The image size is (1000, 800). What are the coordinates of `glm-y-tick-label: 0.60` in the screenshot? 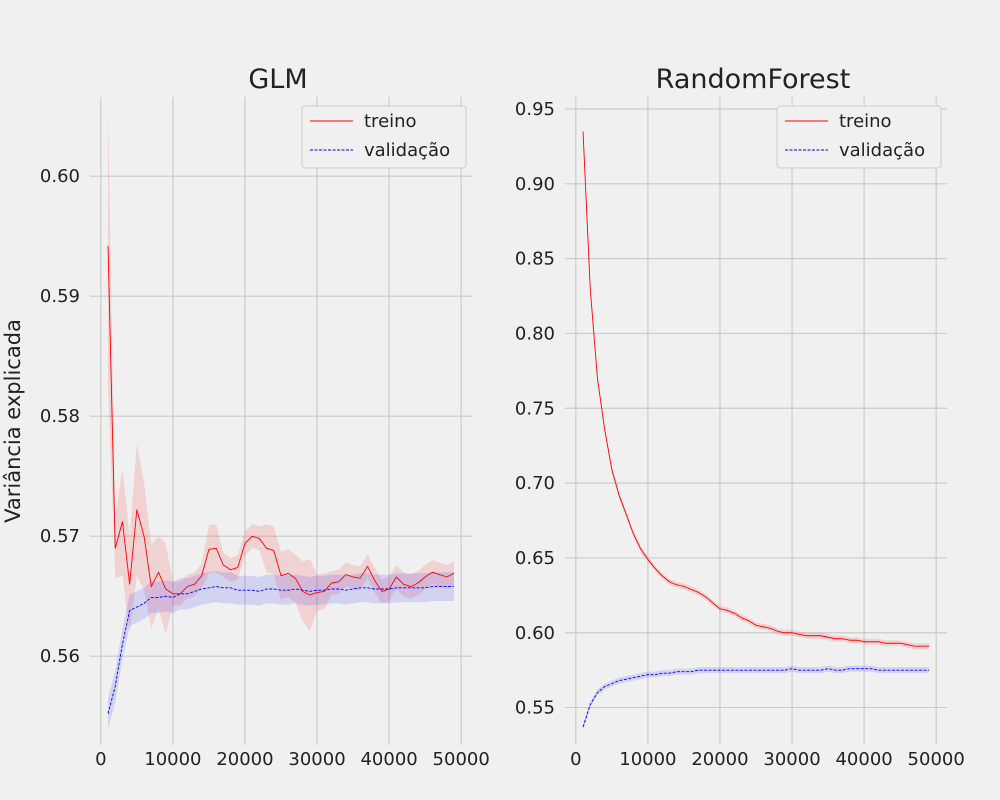 It's located at (60, 176).